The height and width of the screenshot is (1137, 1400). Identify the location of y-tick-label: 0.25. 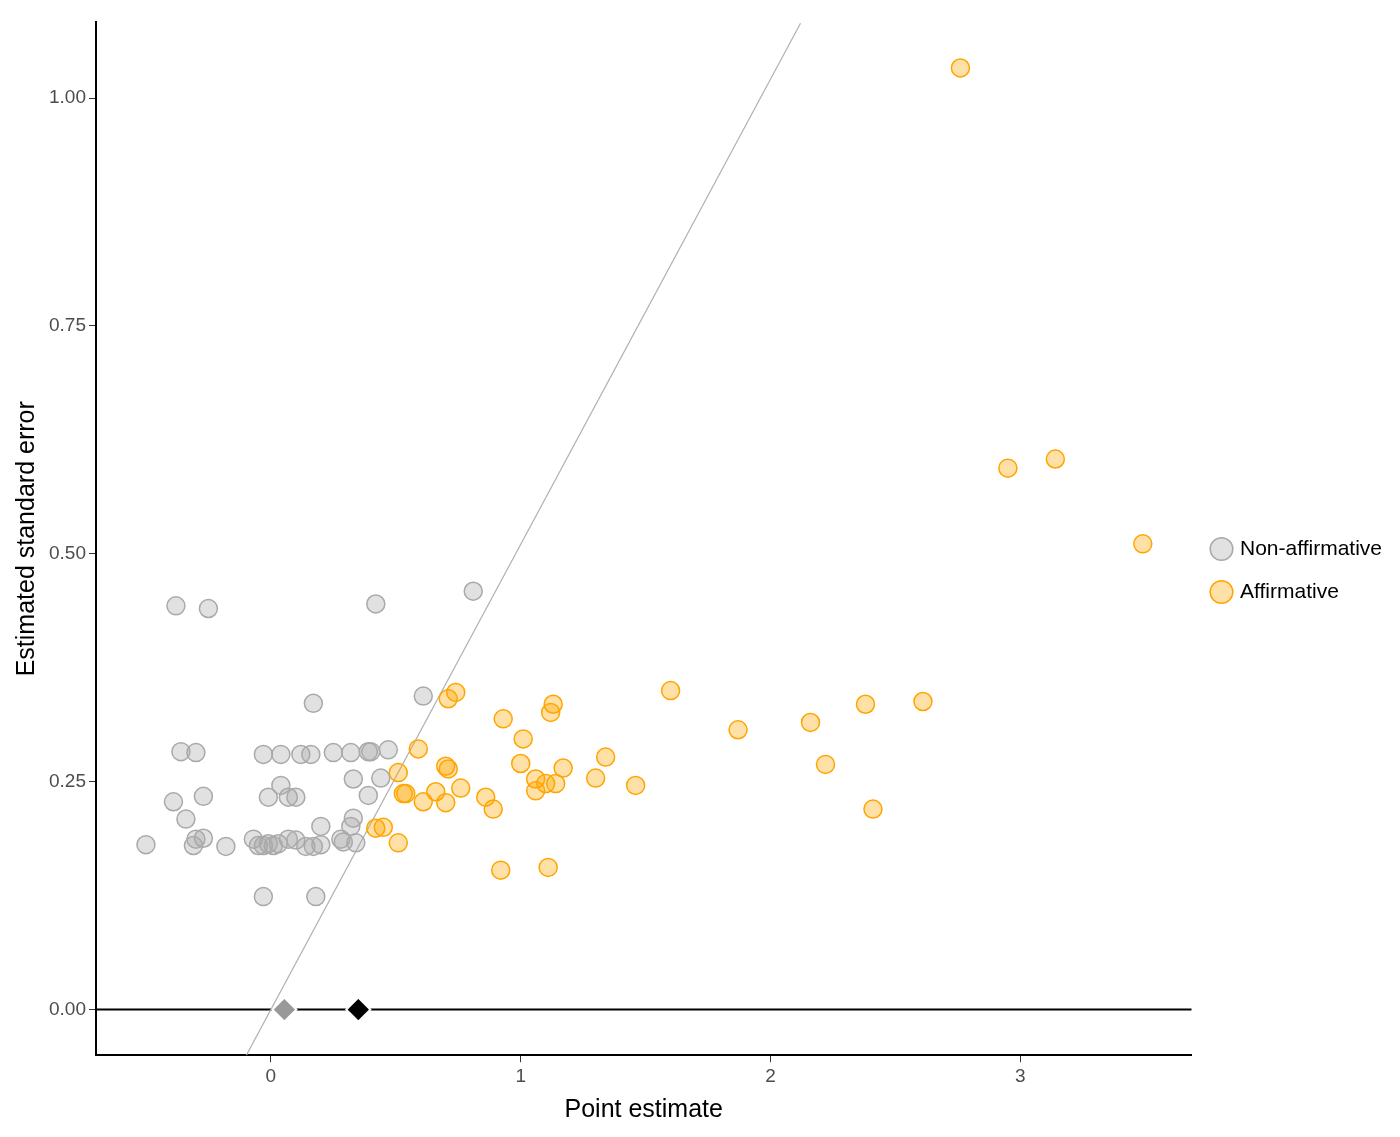
(67, 780).